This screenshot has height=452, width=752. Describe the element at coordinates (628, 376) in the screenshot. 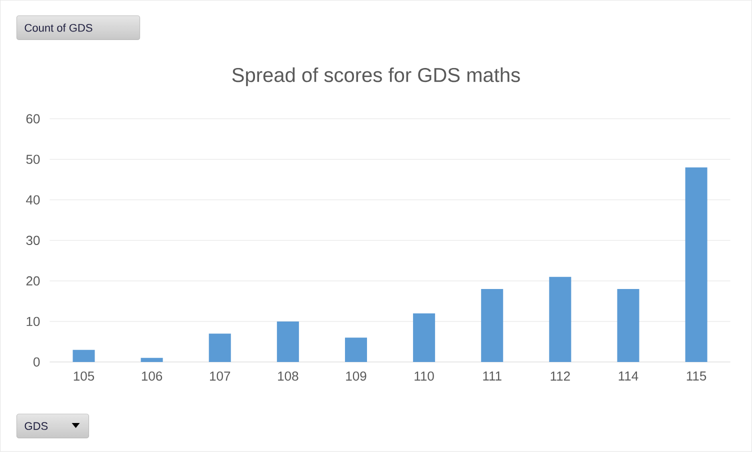

I see `x-tick-label: 114` at that location.